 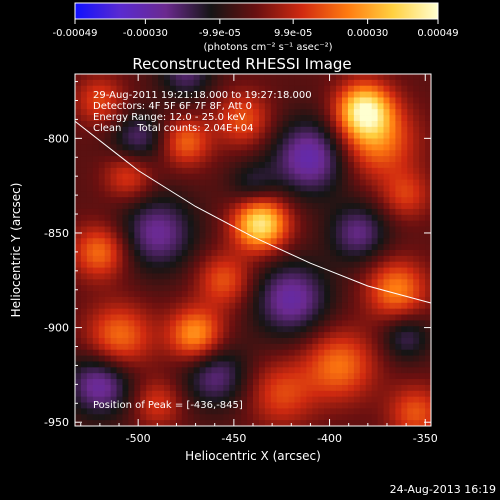 What do you see at coordinates (425, 438) in the screenshot?
I see `x-tick-label: -350` at bounding box center [425, 438].